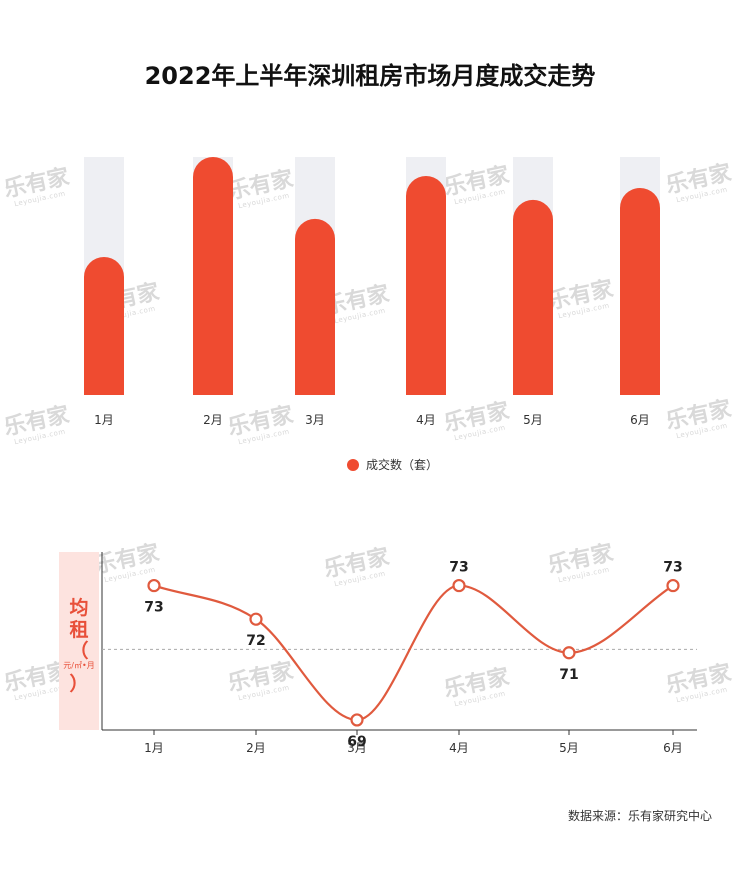 The height and width of the screenshot is (870, 740). I want to click on bar-legend: 成交数（套）, so click(392, 464).